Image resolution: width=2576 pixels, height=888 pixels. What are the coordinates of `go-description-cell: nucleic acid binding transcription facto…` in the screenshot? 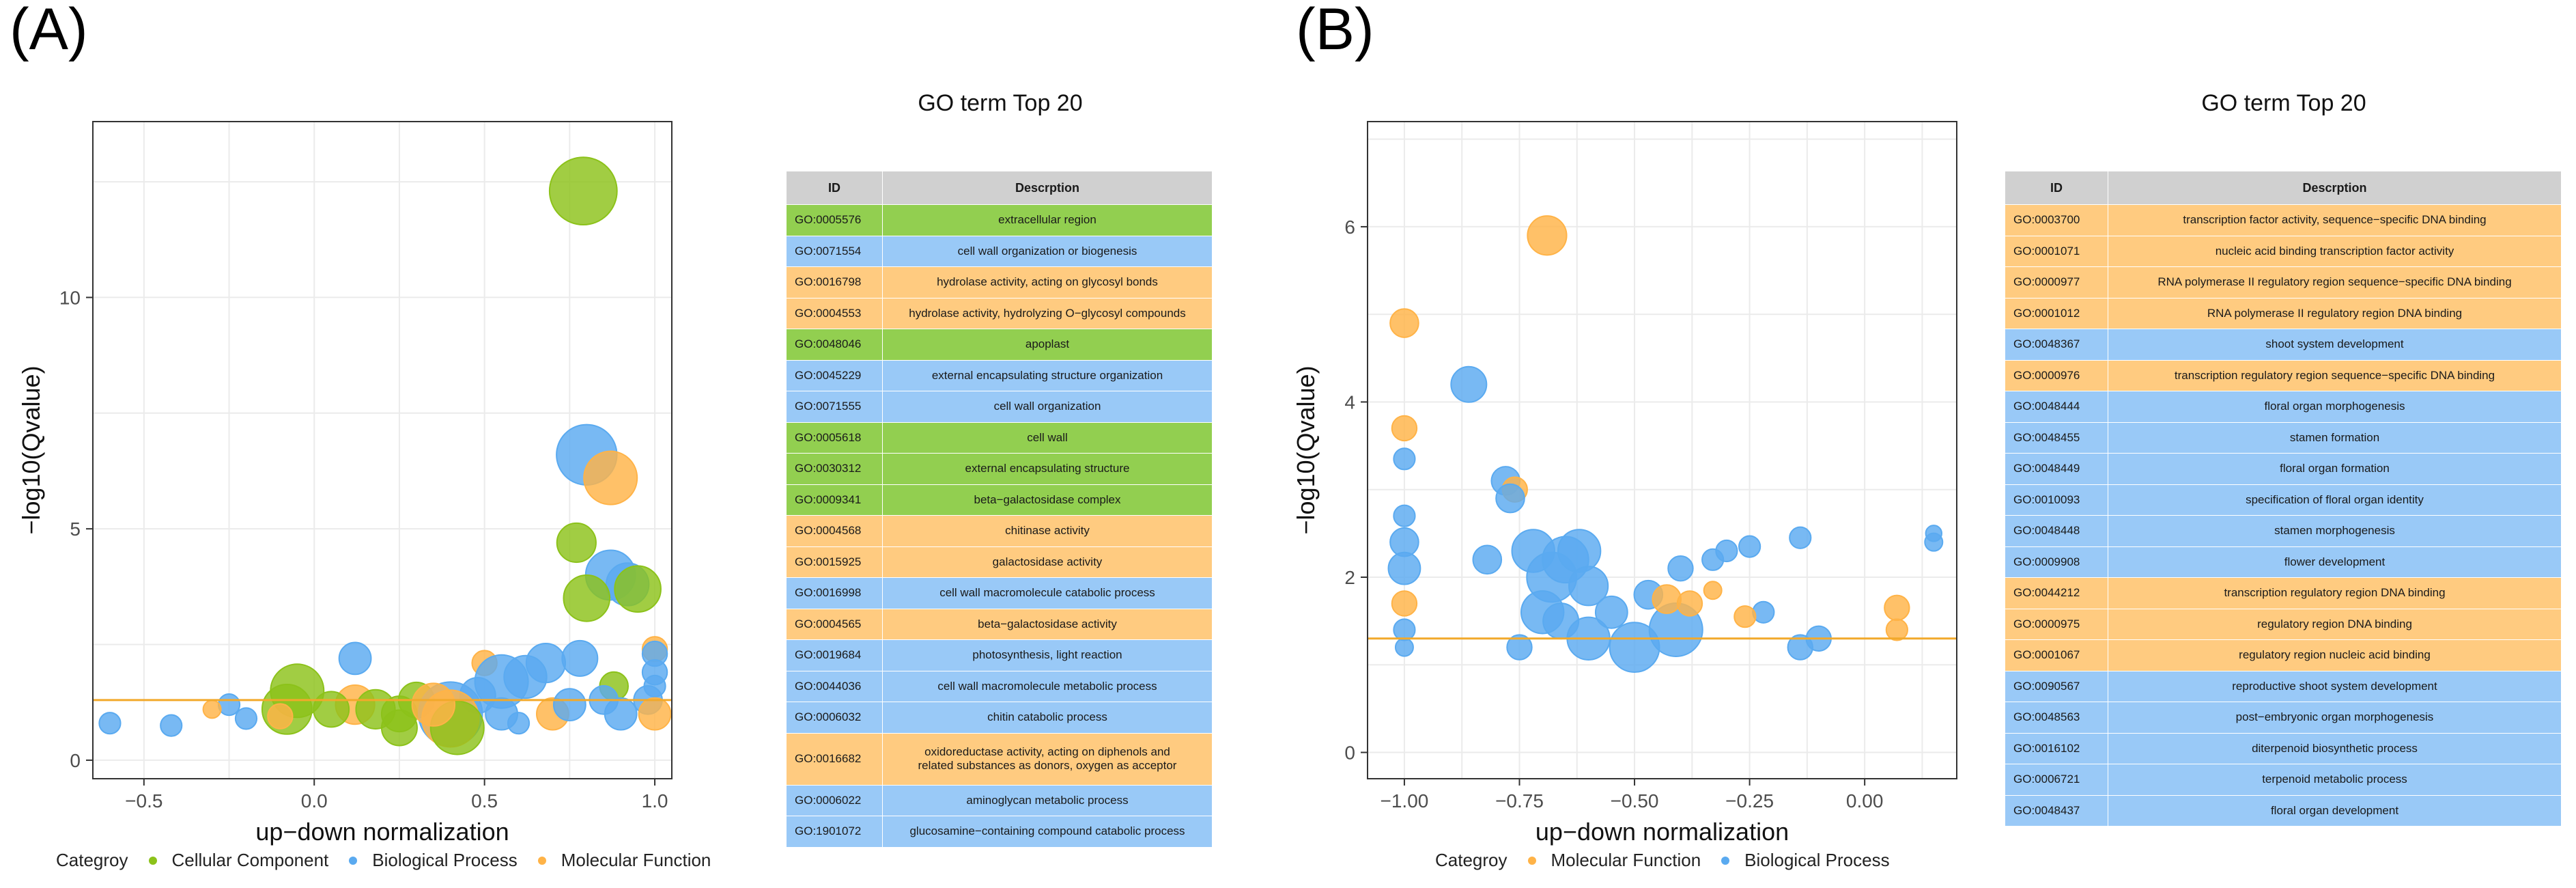 It's located at (2335, 251).